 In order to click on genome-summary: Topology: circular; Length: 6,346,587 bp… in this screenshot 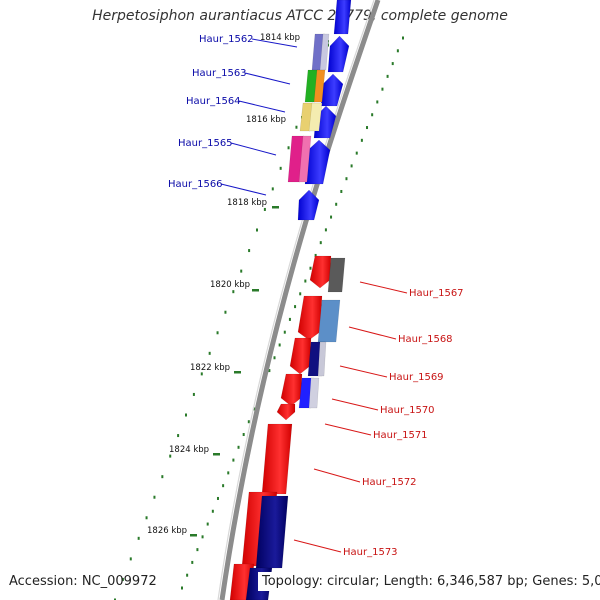, I will do `click(429, 581)`.